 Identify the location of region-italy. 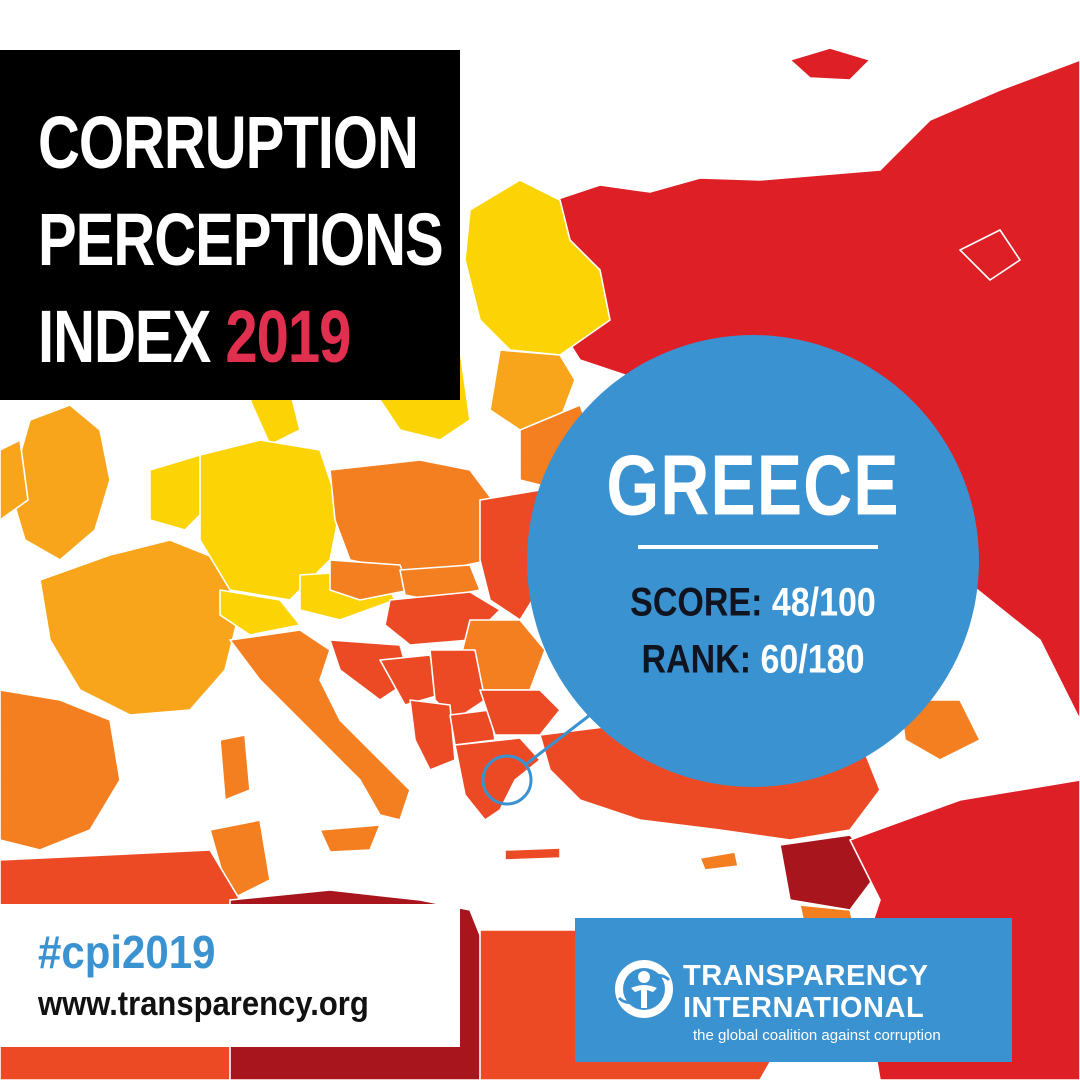
(320, 725).